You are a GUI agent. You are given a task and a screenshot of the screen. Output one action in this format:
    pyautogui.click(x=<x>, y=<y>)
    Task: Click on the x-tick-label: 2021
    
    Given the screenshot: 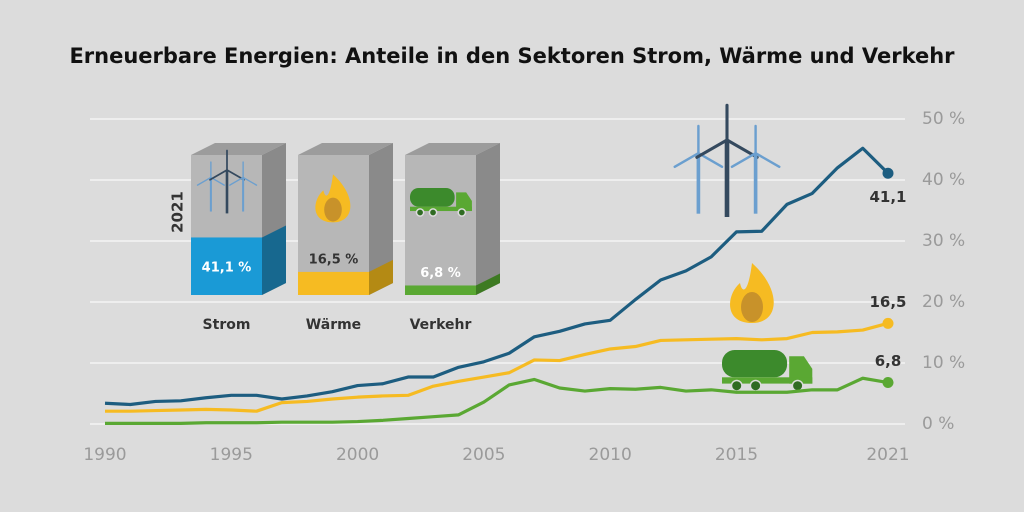 What is the action you would take?
    pyautogui.click(x=887, y=455)
    